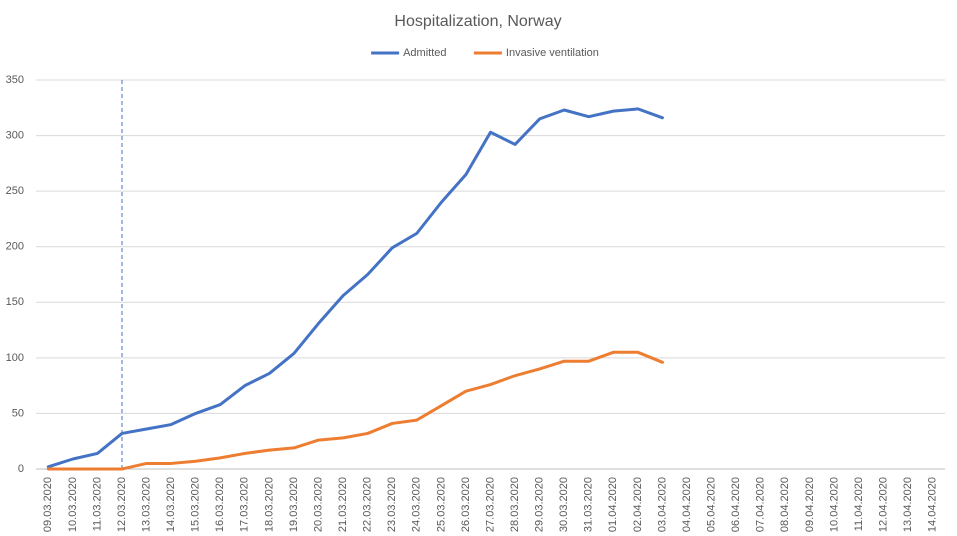  Describe the element at coordinates (613, 504) in the screenshot. I see `x-tick-label: 01.04.2020` at that location.